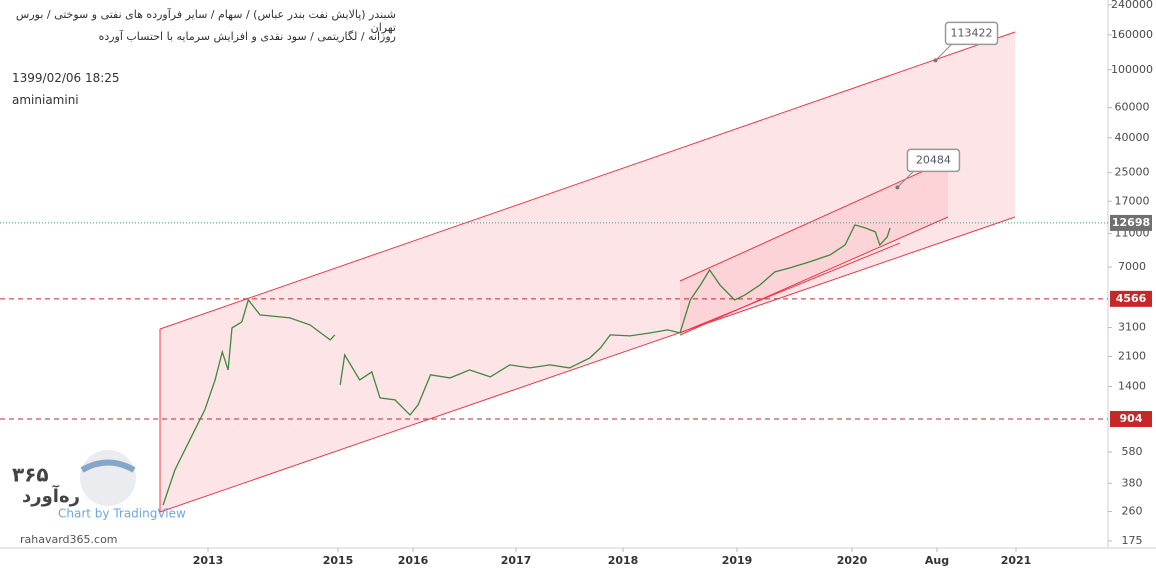 Image resolution: width=1156 pixels, height=572 pixels. I want to click on x-tick-label: Aug, so click(937, 560).